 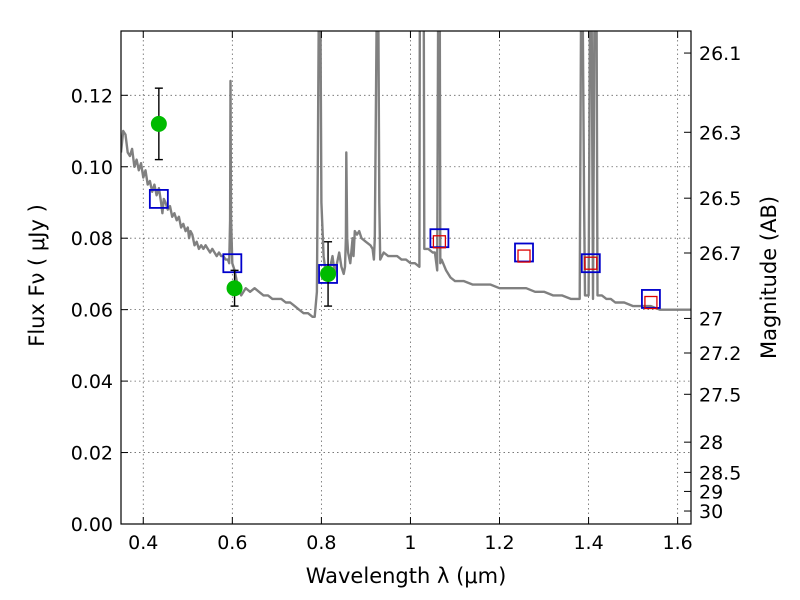 I want to click on y-axis-title: Flux Fν ( μJy ), so click(x=37, y=275).